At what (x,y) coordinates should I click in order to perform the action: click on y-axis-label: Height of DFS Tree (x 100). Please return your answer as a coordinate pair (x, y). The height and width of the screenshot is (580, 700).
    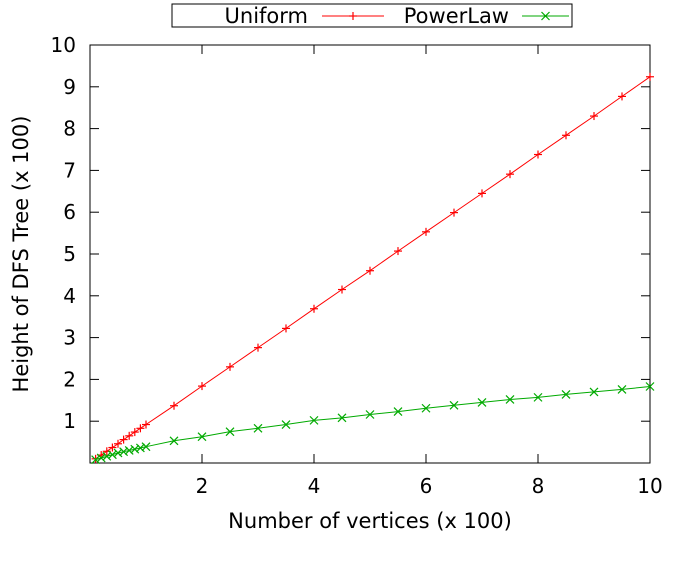
    Looking at the image, I should click on (21, 254).